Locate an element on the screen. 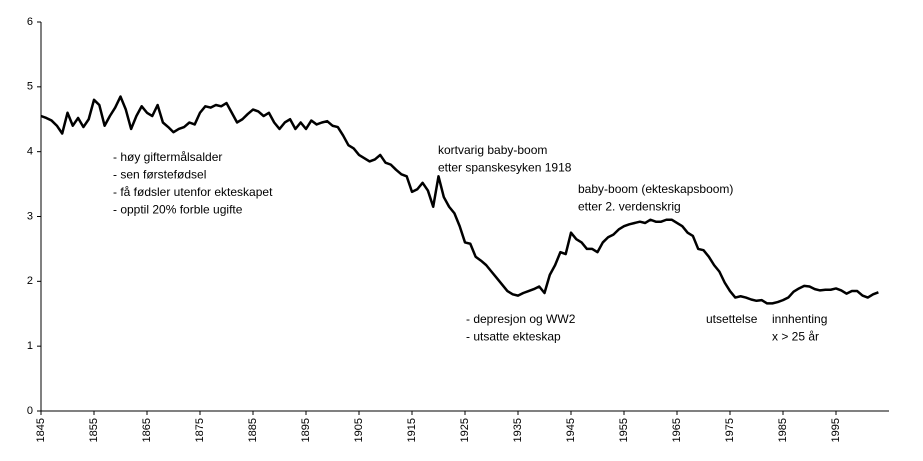 The height and width of the screenshot is (461, 923). annotation: kortvarig baby-boom is located at coordinates (492, 150).